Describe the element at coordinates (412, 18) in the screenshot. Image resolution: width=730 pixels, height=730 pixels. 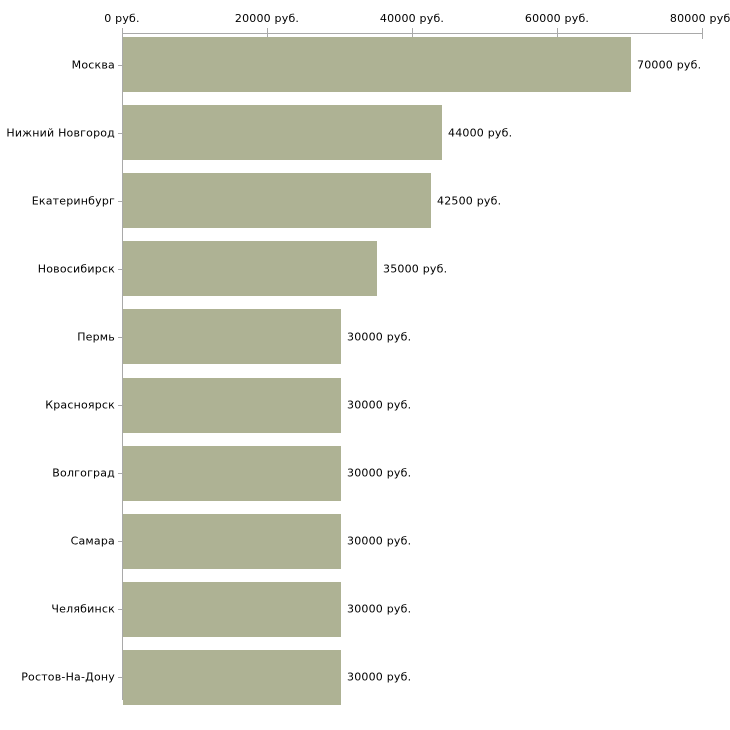
I see `x-axis-tick-label: 40000 руб.` at that location.